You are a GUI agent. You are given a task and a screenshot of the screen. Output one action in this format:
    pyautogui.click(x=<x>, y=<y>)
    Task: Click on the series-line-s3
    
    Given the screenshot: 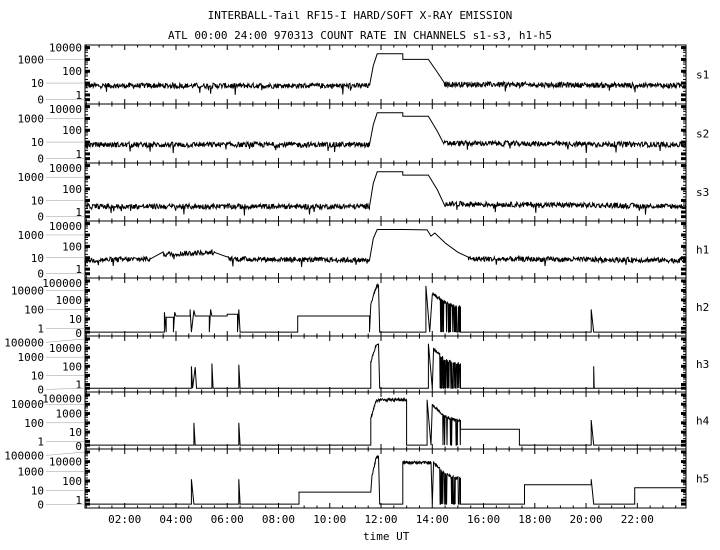 What is the action you would take?
    pyautogui.click(x=386, y=193)
    